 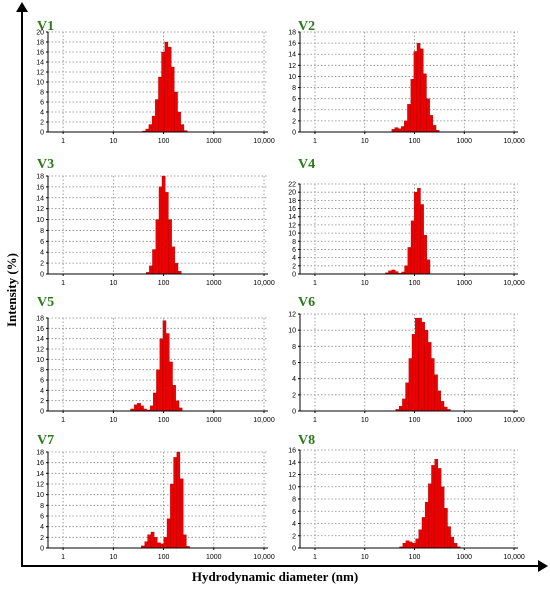 What do you see at coordinates (306, 164) in the screenshot?
I see `panel-title: V4` at bounding box center [306, 164].